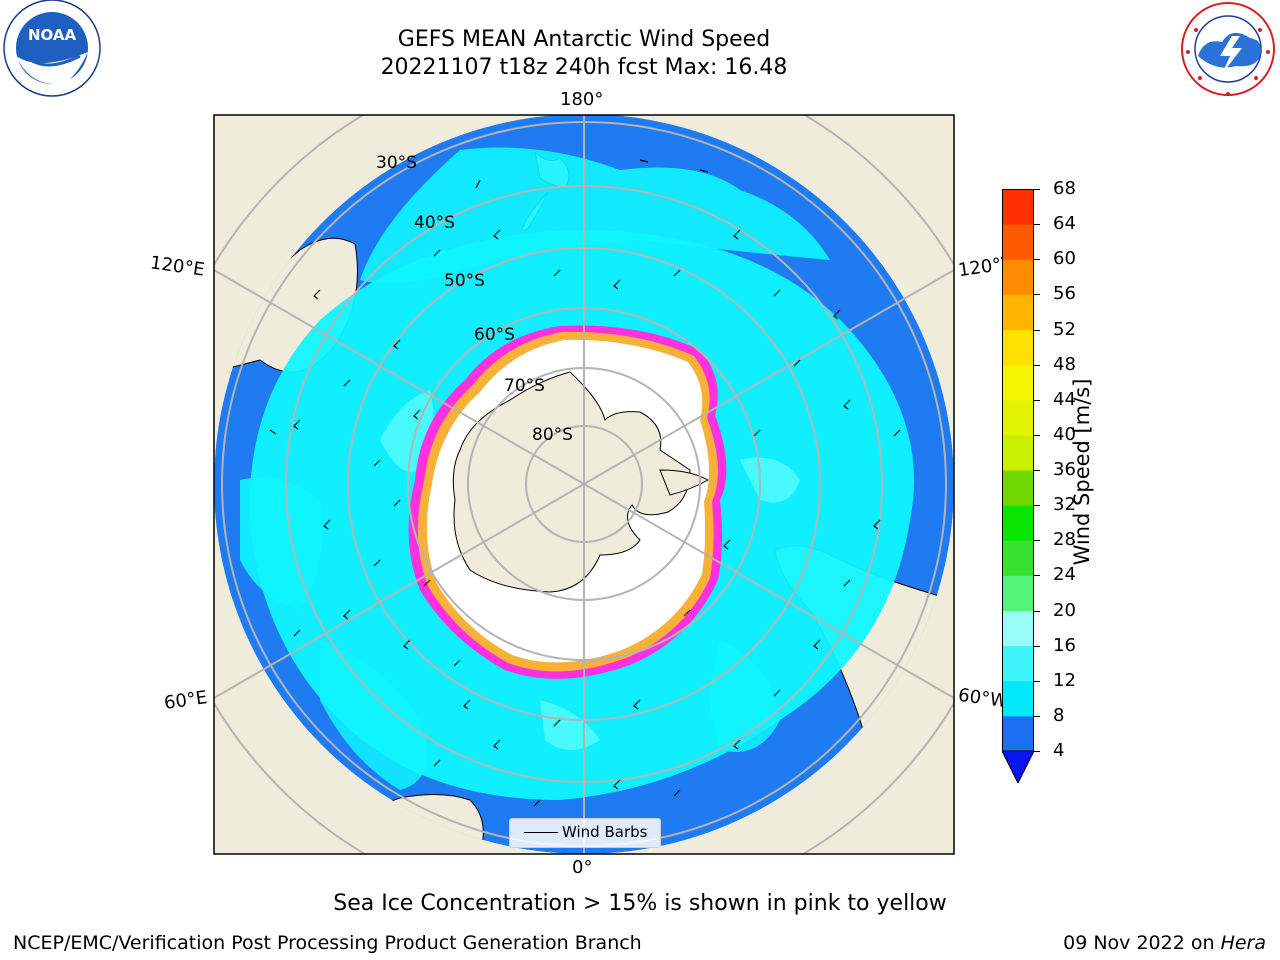 Image resolution: width=1280 pixels, height=960 pixels. I want to click on colorbar-tick-label: 24, so click(1064, 575).